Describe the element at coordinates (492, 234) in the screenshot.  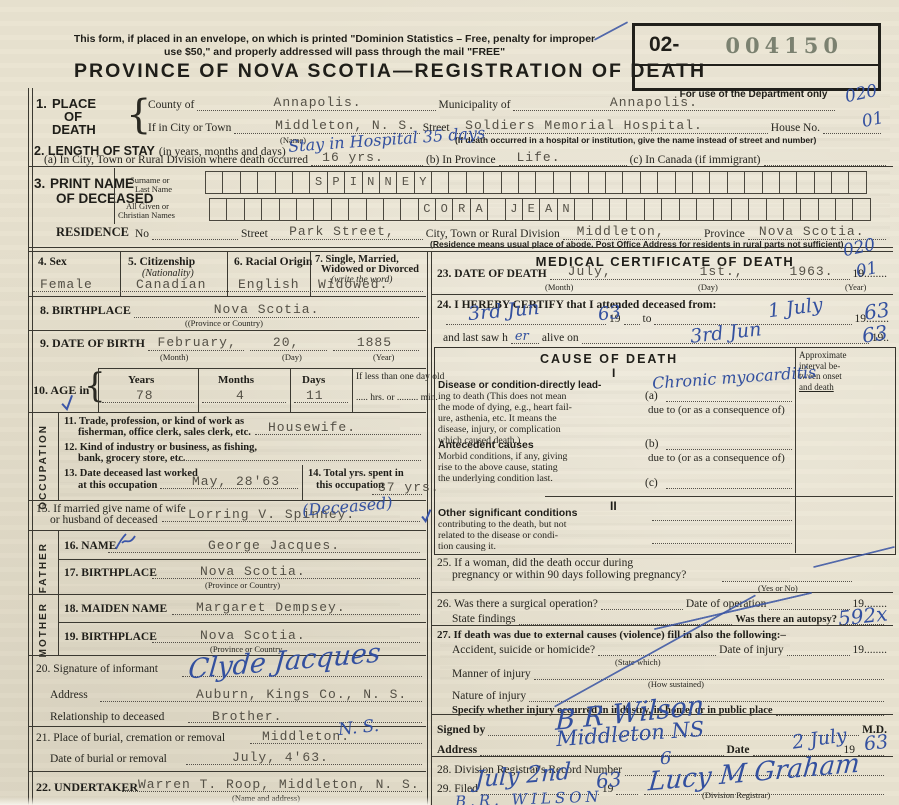
I see `residence-city-label: City, Town or Rural Division` at that location.